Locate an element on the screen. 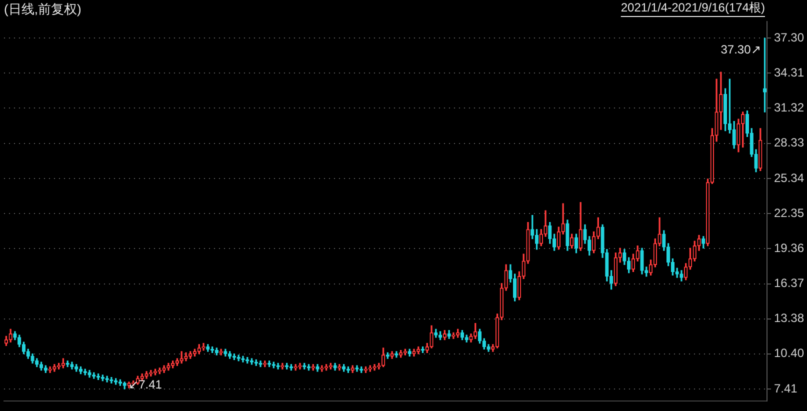 This screenshot has width=807, height=411. y-tick-label: 7.41 is located at coordinates (786, 388).